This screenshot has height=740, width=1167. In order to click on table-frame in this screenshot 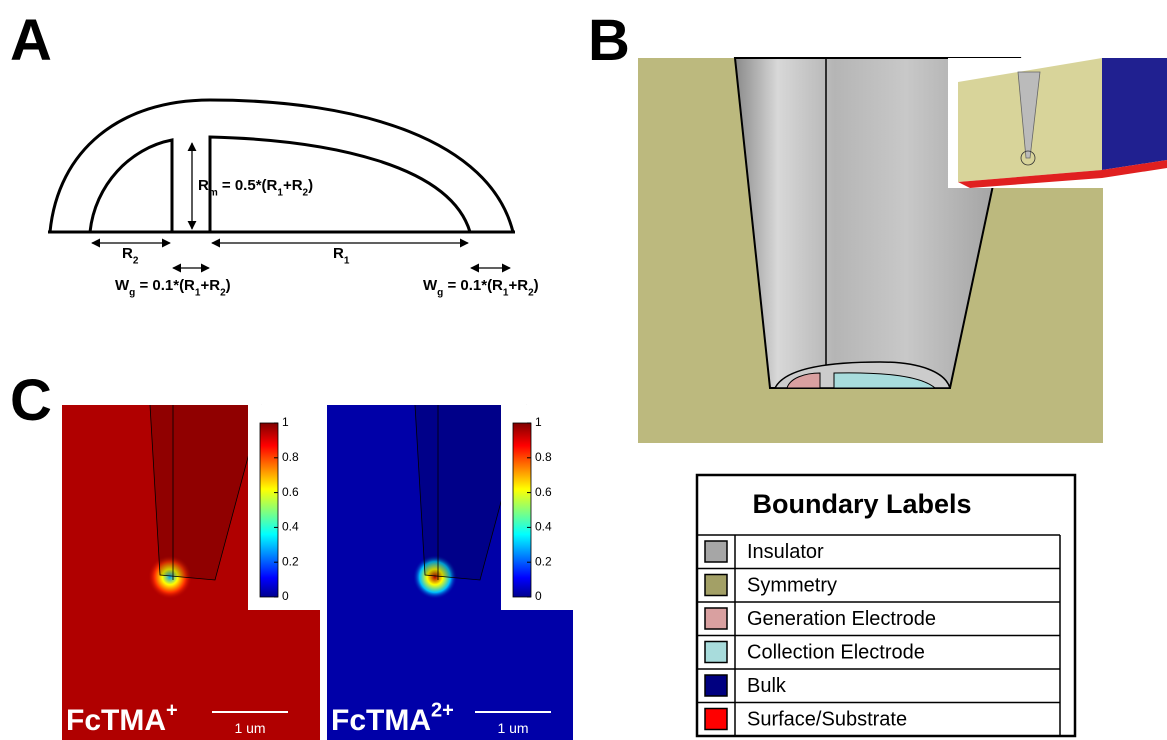, I will do `click(886, 605)`.